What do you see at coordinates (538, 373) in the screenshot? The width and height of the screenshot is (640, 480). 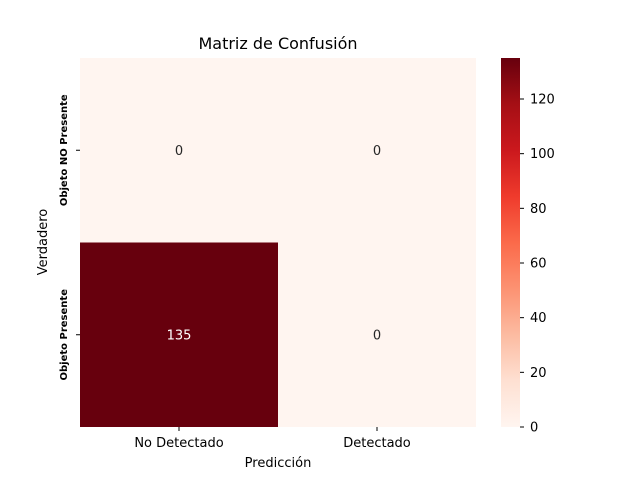 I see `colorbar-tick-label: 20` at bounding box center [538, 373].